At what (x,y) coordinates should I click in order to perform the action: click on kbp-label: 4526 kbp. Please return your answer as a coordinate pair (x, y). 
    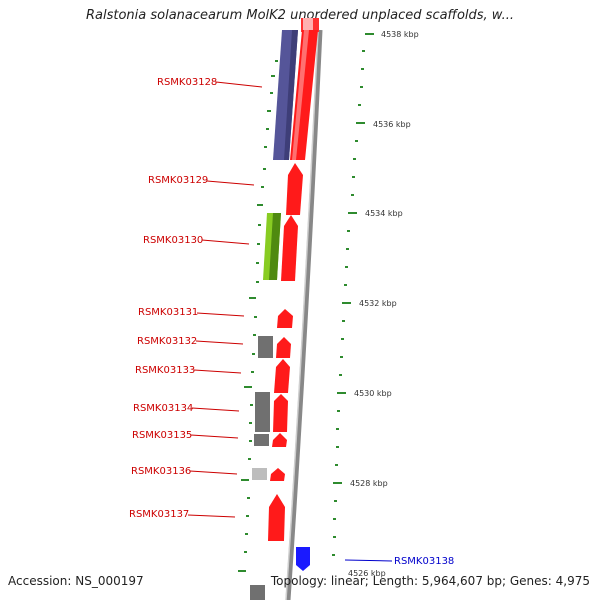
    Looking at the image, I should click on (367, 573).